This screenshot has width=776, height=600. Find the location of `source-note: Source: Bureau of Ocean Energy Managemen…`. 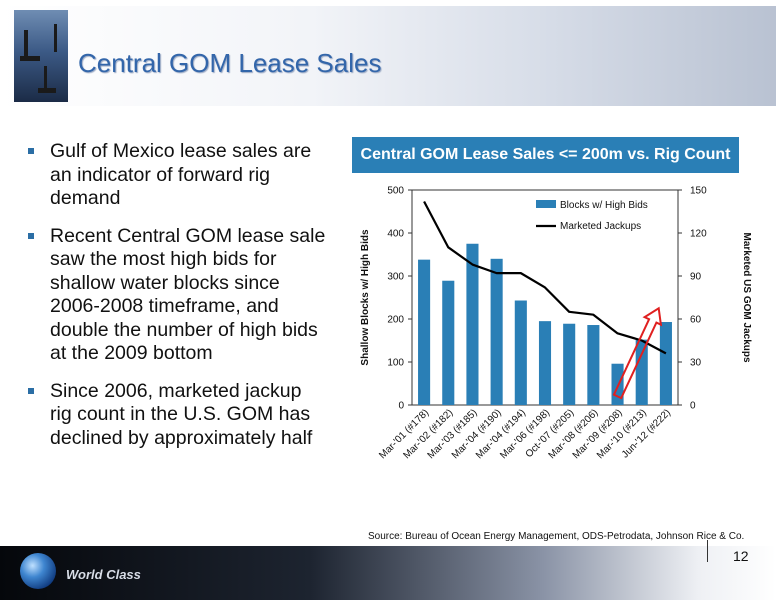

source-note: Source: Bureau of Ocean Energy Managemen… is located at coordinates (556, 536).